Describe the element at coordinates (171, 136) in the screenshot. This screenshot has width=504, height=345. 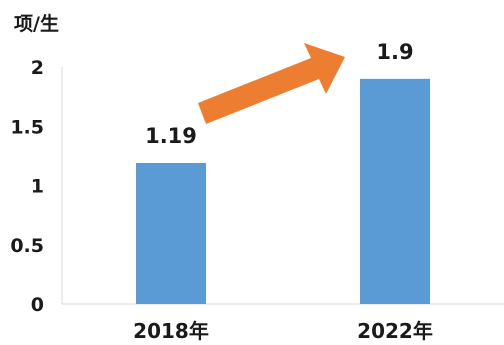
I see `bar-value-label: 1.19` at that location.